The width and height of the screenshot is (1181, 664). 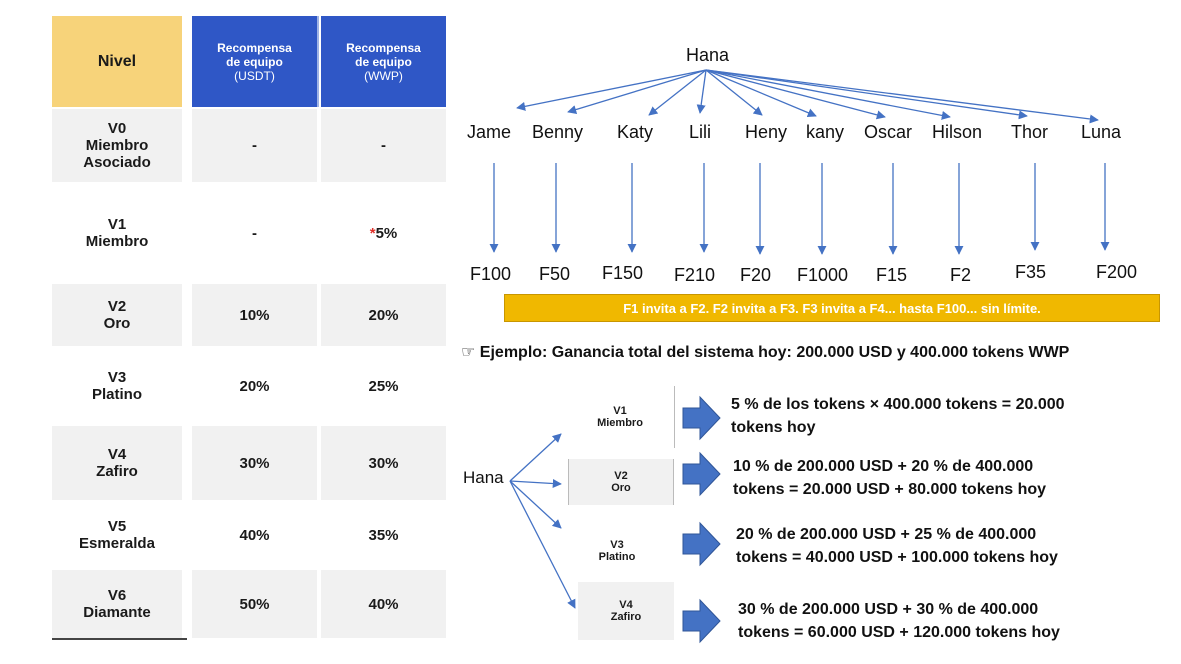 I want to click on wwp-cell: 40%, so click(x=383, y=604).